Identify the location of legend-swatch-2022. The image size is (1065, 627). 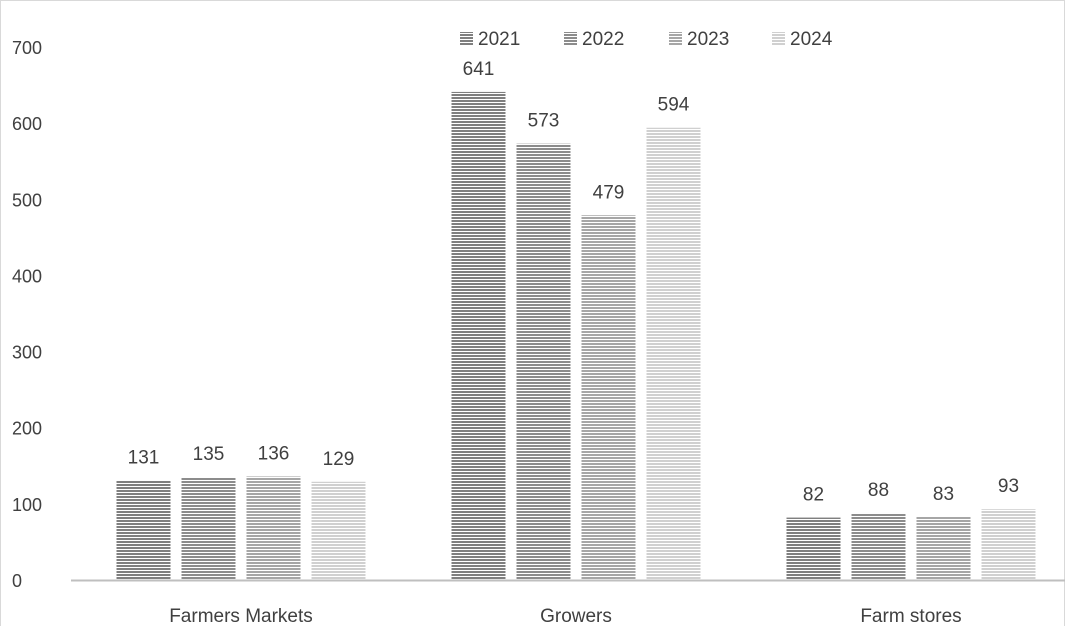
(570, 38).